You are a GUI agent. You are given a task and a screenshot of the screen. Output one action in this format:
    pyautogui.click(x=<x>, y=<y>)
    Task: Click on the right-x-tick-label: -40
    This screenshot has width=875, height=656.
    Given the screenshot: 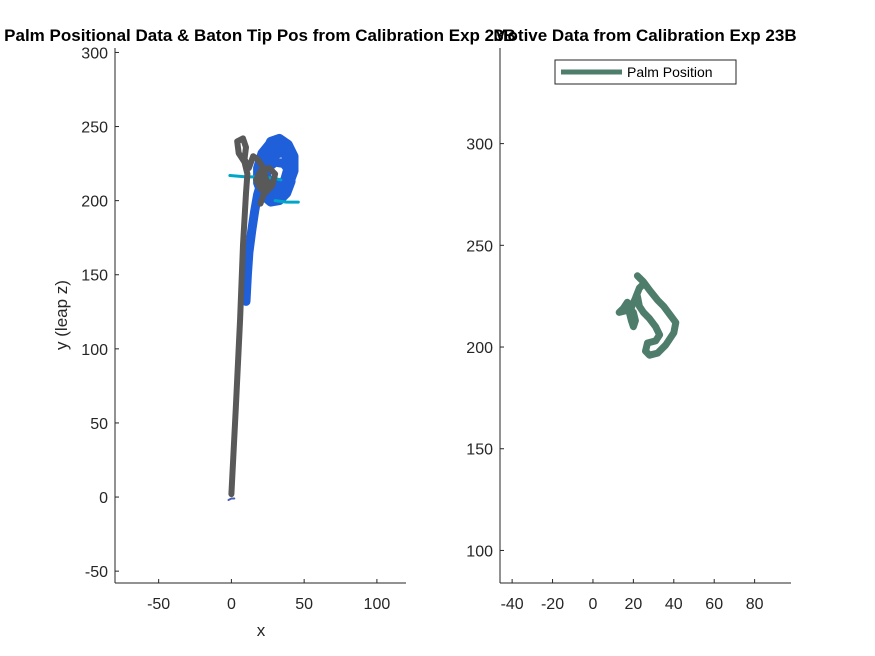 What is the action you would take?
    pyautogui.click(x=512, y=604)
    